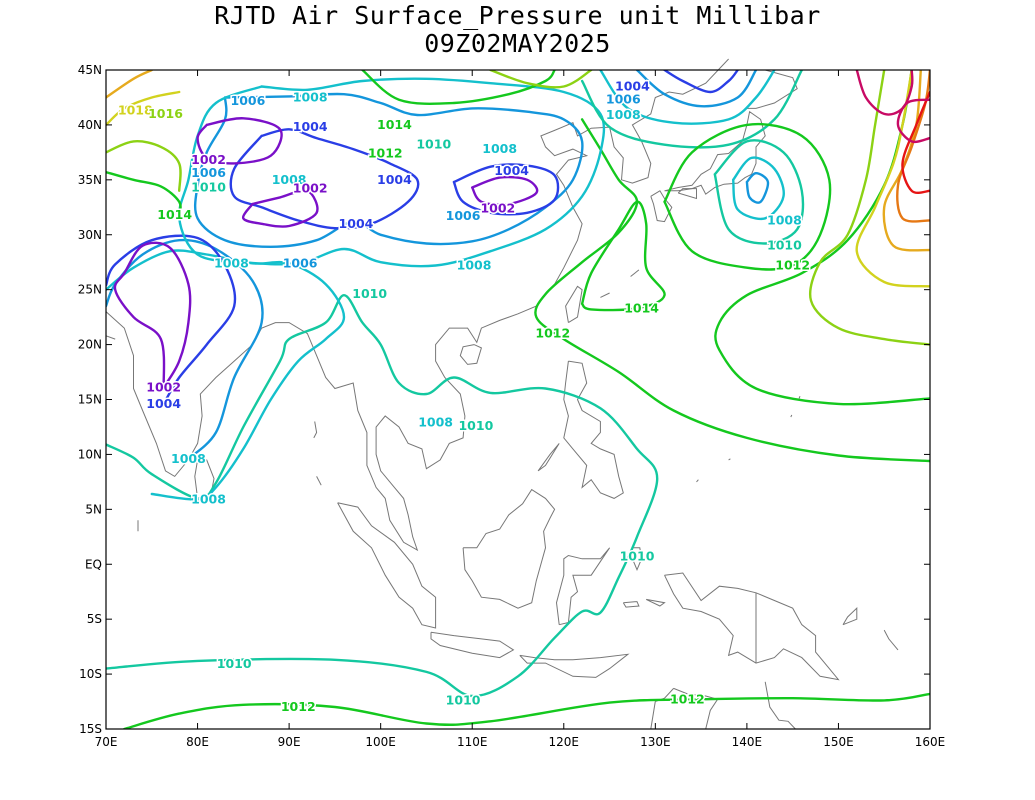 The image size is (1035, 800). What do you see at coordinates (289, 742) in the screenshot?
I see `x-tick-label: 90E` at bounding box center [289, 742].